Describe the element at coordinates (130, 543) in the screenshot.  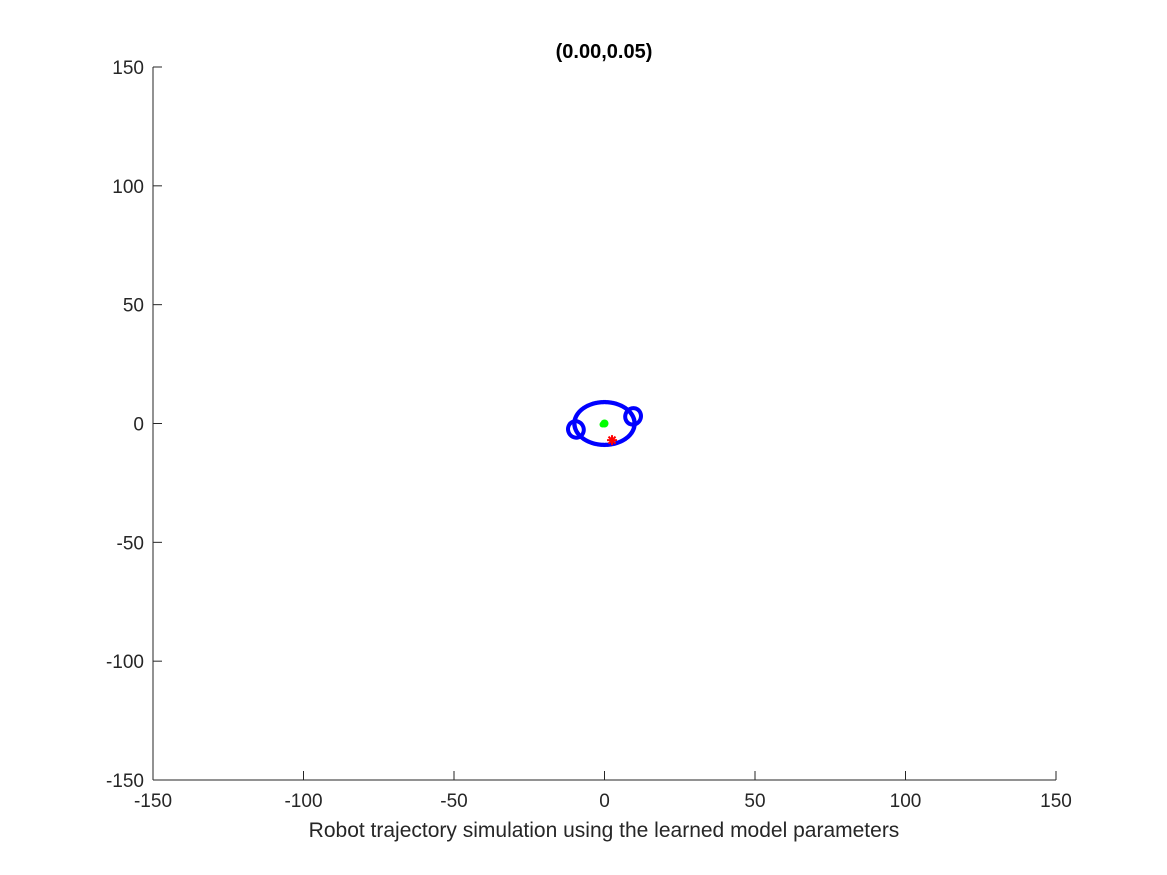
I see `y-tick-label: -50` at that location.